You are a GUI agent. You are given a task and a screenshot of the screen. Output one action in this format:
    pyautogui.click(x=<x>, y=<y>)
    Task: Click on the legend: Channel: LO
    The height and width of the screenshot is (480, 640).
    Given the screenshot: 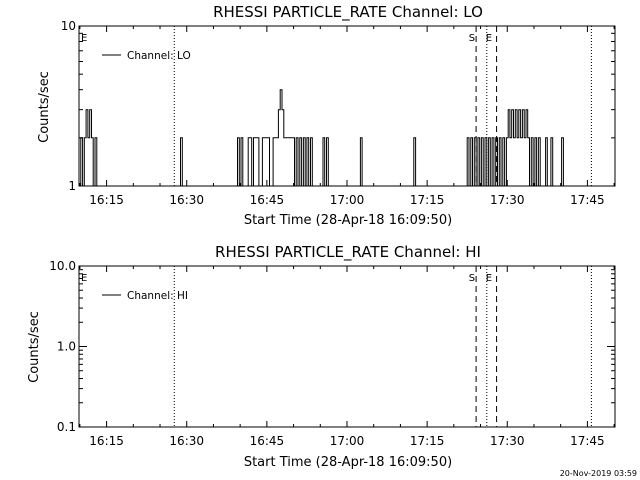 What is the action you would take?
    pyautogui.click(x=146, y=56)
    